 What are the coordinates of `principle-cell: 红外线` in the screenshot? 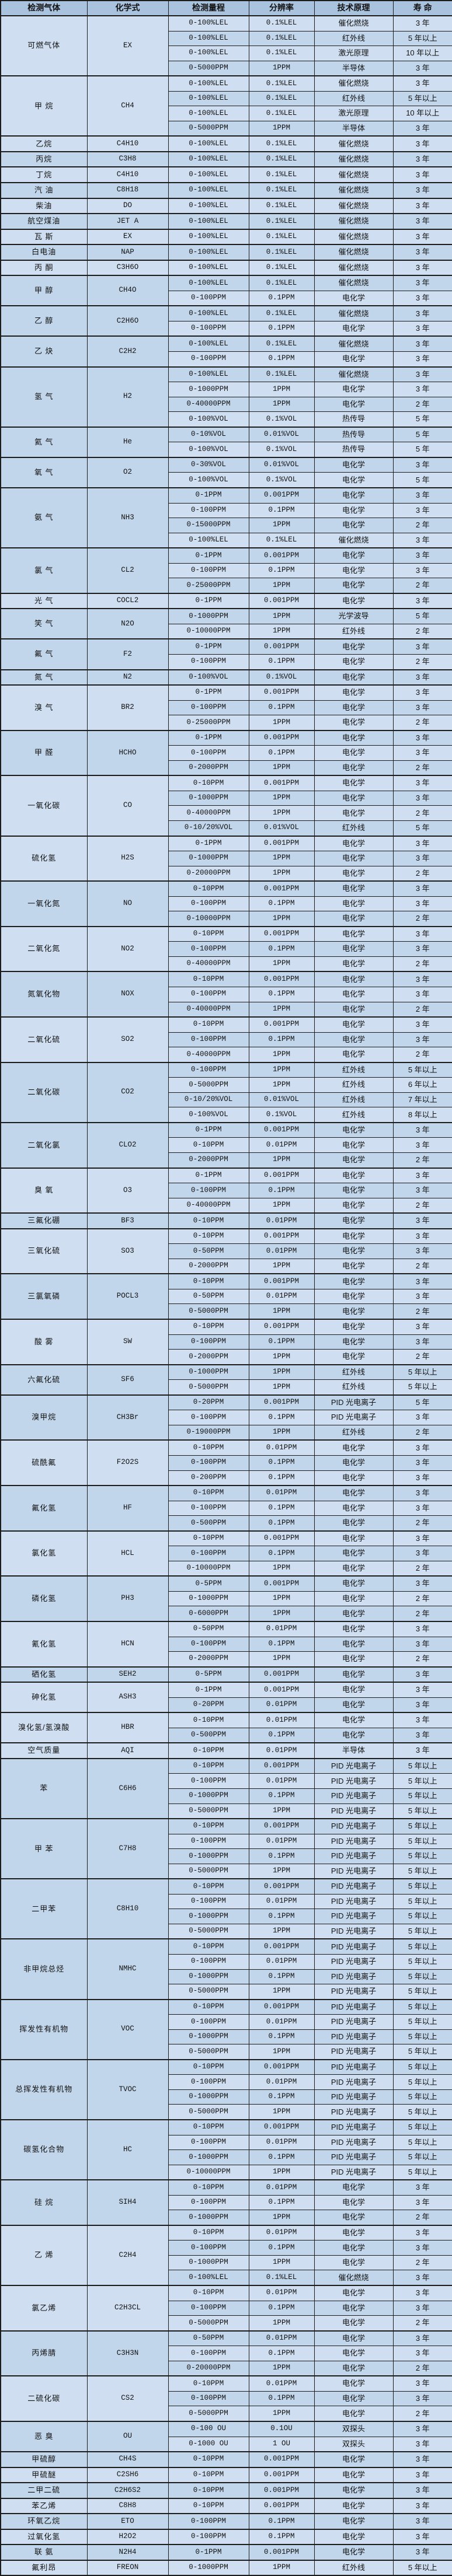 It's located at (354, 1432).